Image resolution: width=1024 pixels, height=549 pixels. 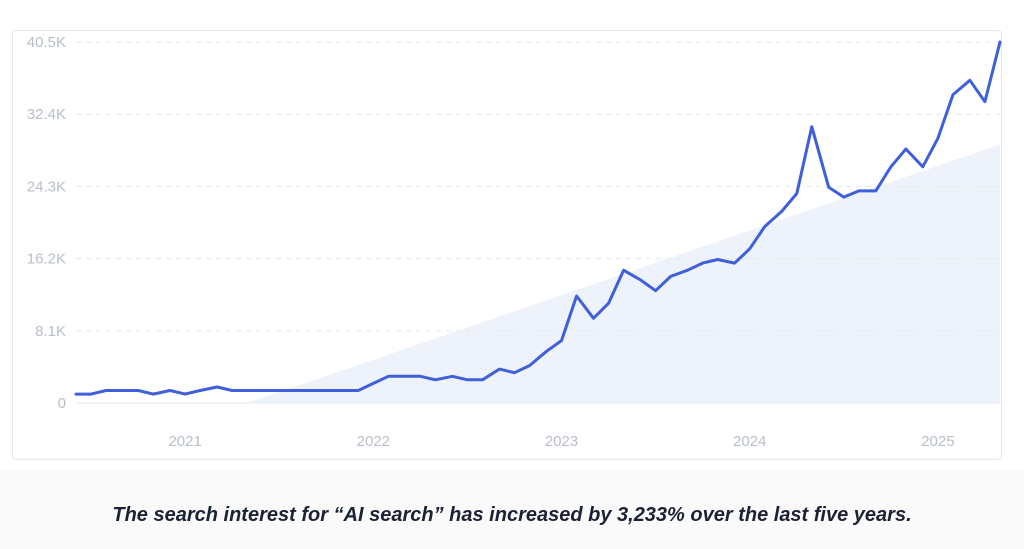 I want to click on x-tick-label: 2023, so click(x=561, y=441).